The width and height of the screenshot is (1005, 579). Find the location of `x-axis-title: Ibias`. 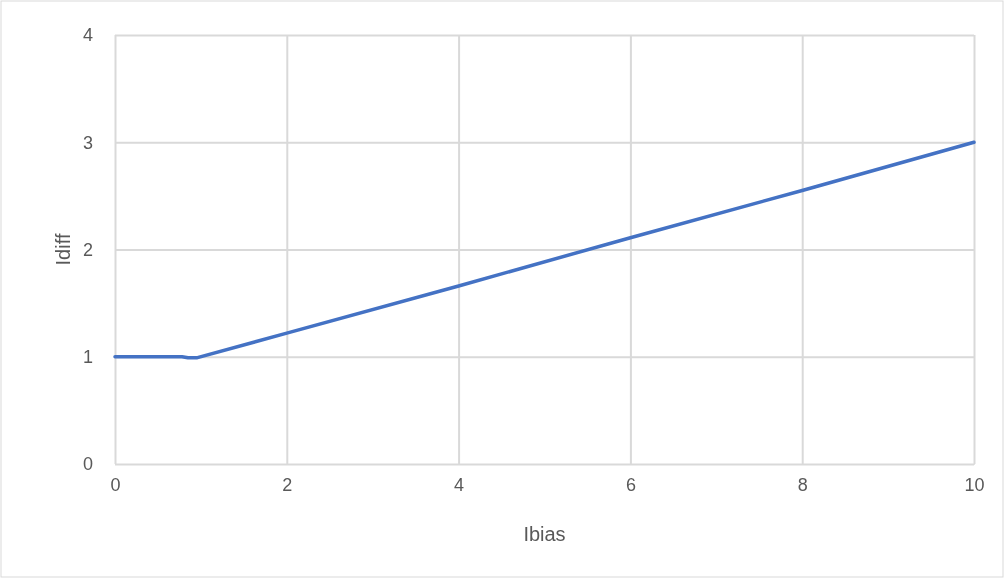

x-axis-title: Ibias is located at coordinates (544, 534).